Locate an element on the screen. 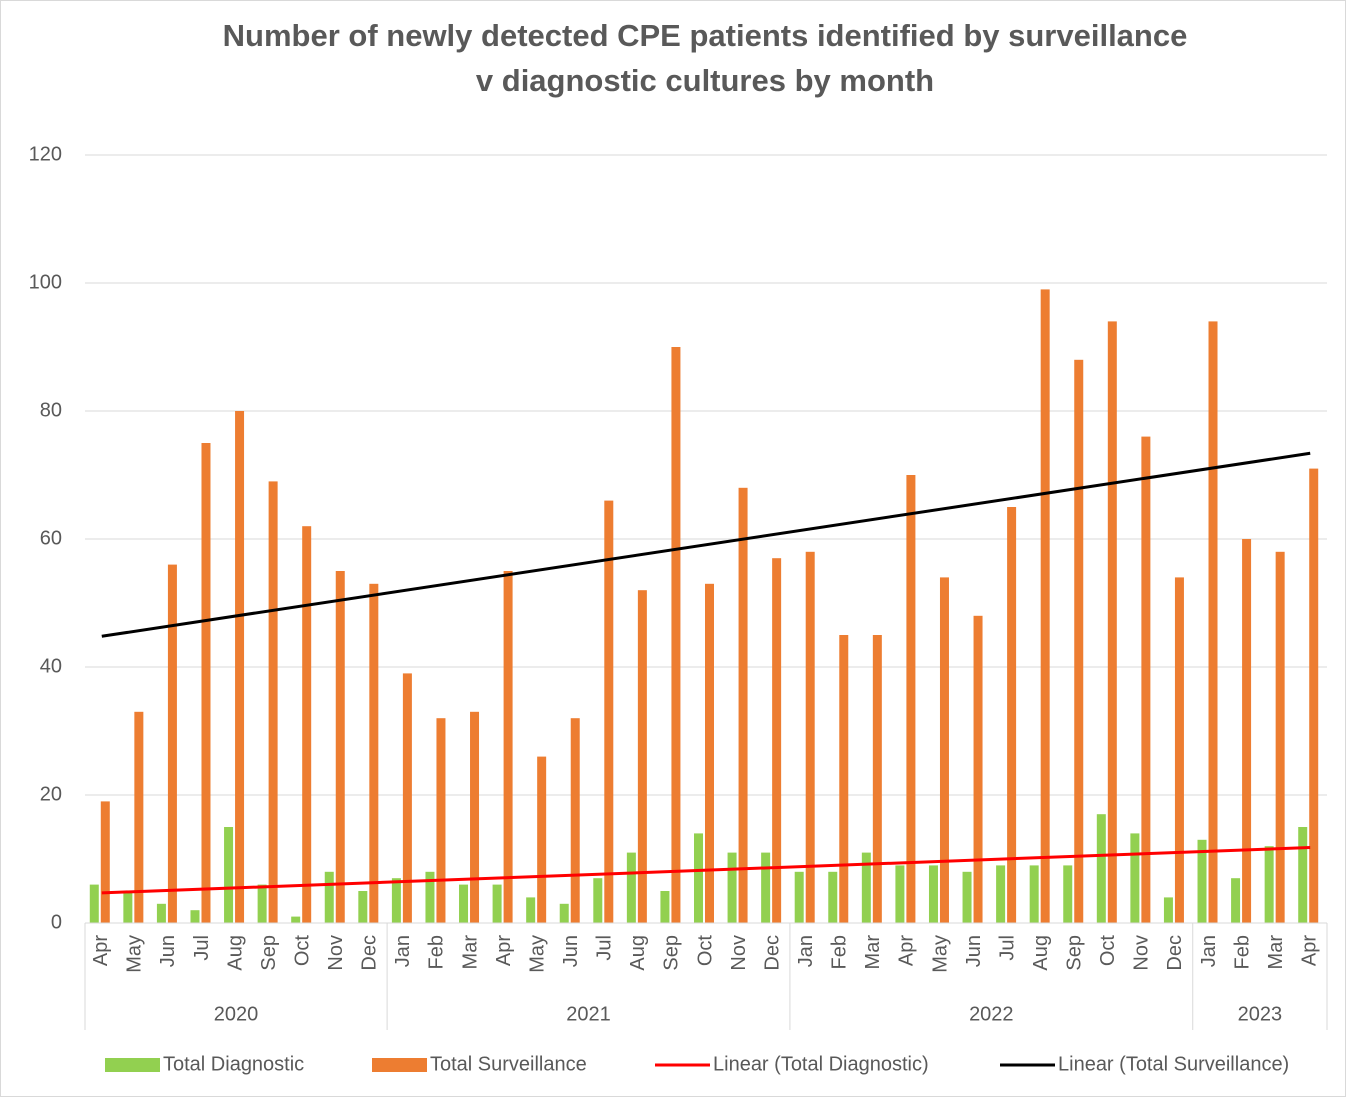 Image resolution: width=1346 pixels, height=1097 pixels. legend-label: Linear (Total Diagnostic) is located at coordinates (821, 1064).